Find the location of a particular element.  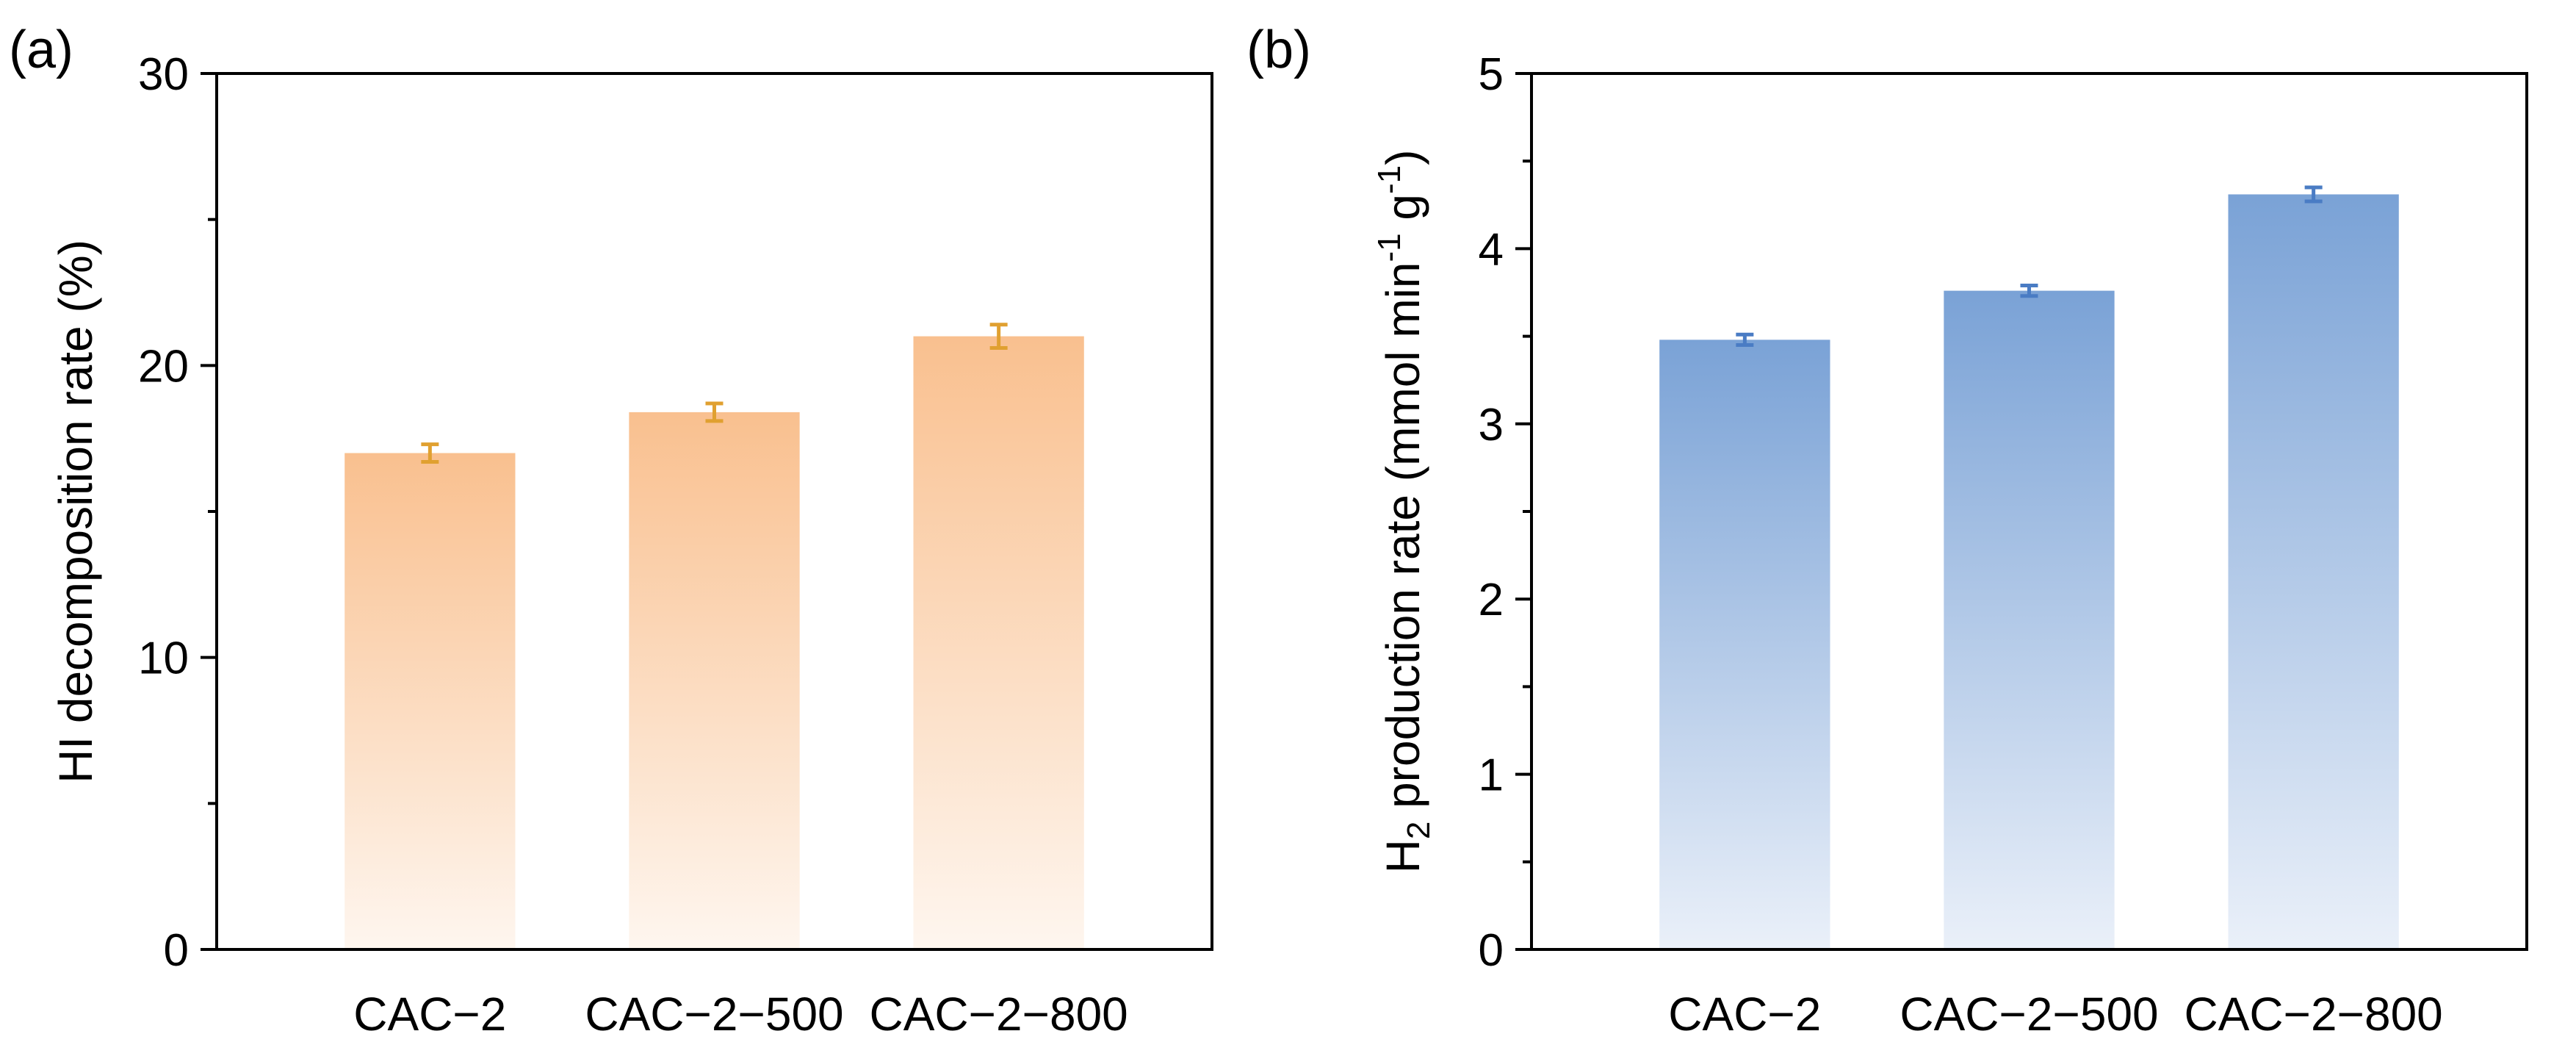

ylabel-h: H is located at coordinates (1403, 856).